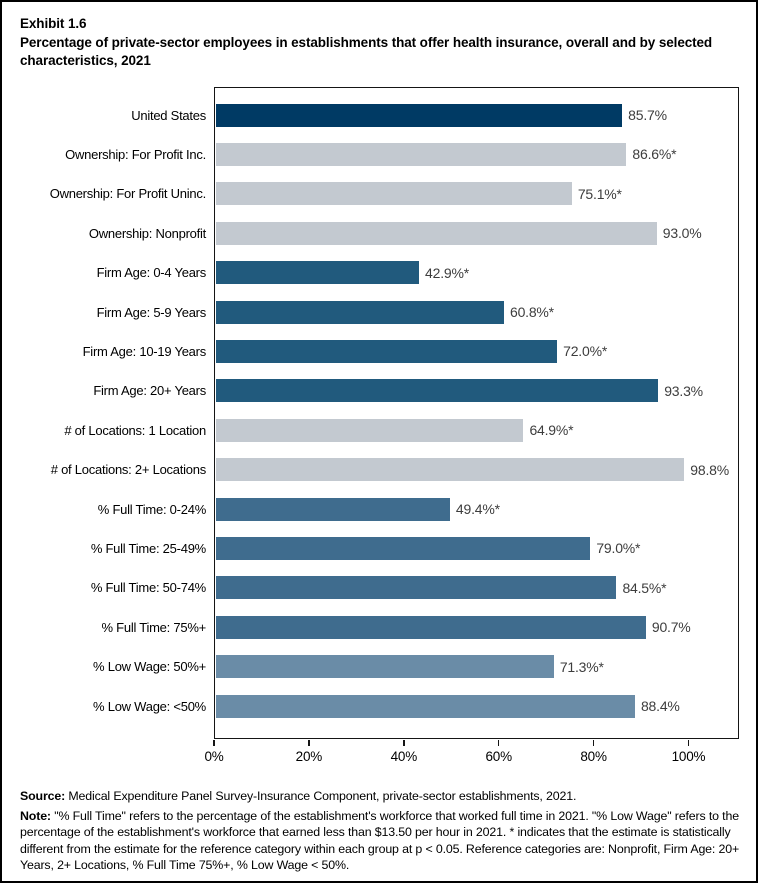  I want to click on exhibit-number: Exhibit 1.6, so click(53, 23).